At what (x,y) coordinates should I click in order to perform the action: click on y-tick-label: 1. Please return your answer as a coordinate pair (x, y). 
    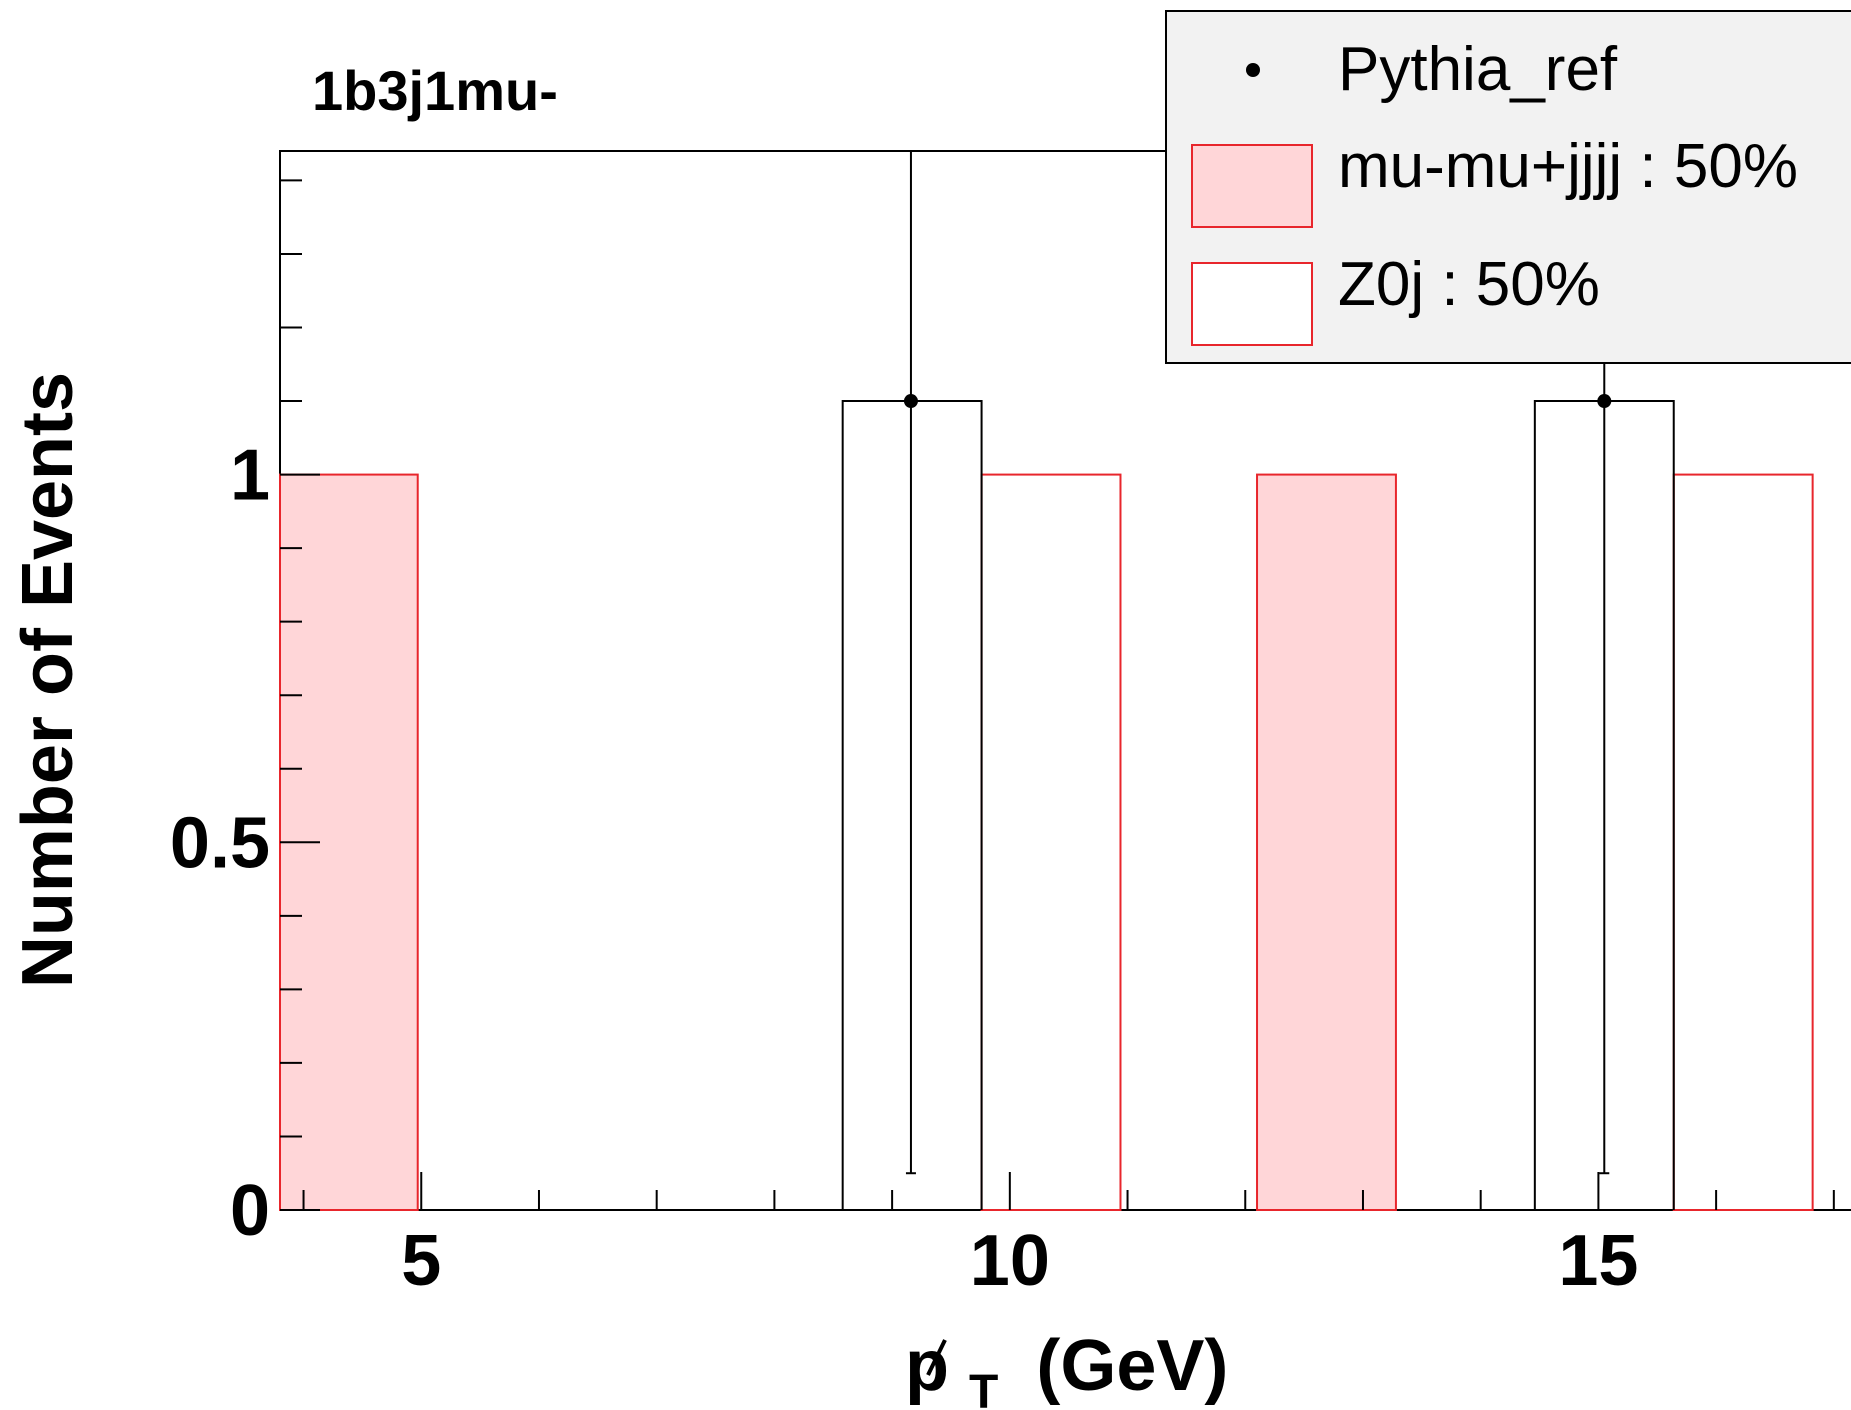
    Looking at the image, I should click on (250, 476).